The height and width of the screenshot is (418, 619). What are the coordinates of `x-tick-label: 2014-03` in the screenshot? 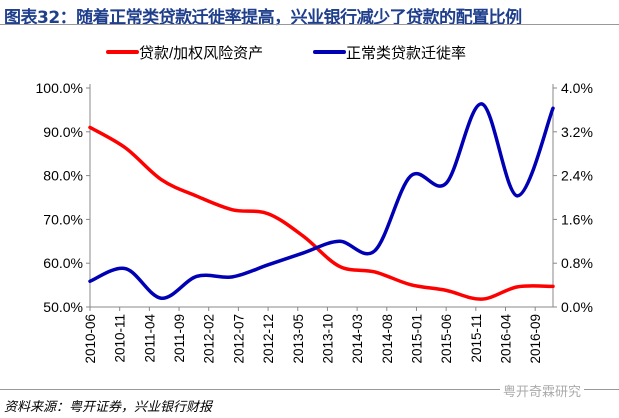 It's located at (357, 339).